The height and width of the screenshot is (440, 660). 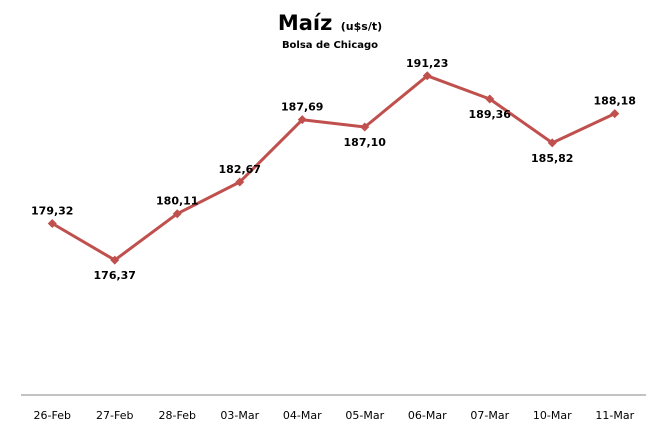 I want to click on x-tick-label: 26-Feb, so click(x=52, y=415).